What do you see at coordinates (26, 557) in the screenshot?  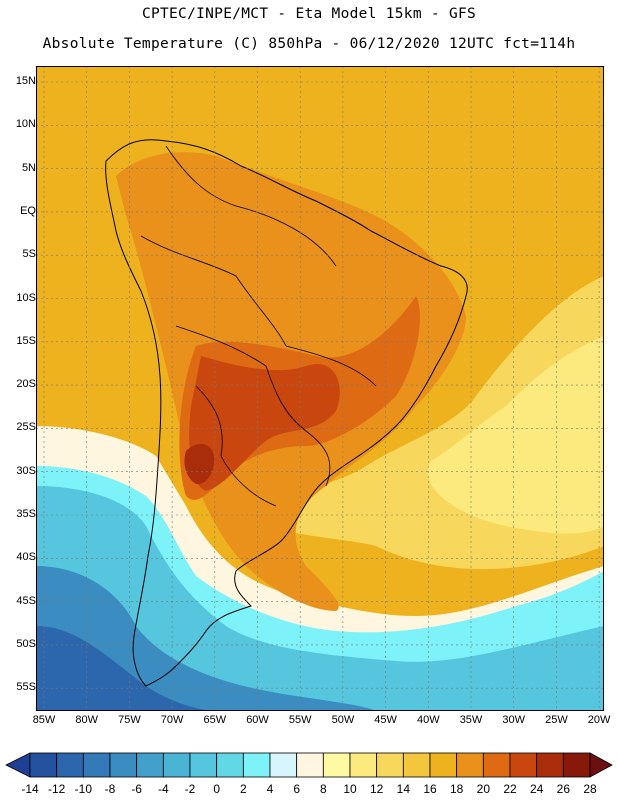 I see `lat-label: 40S` at bounding box center [26, 557].